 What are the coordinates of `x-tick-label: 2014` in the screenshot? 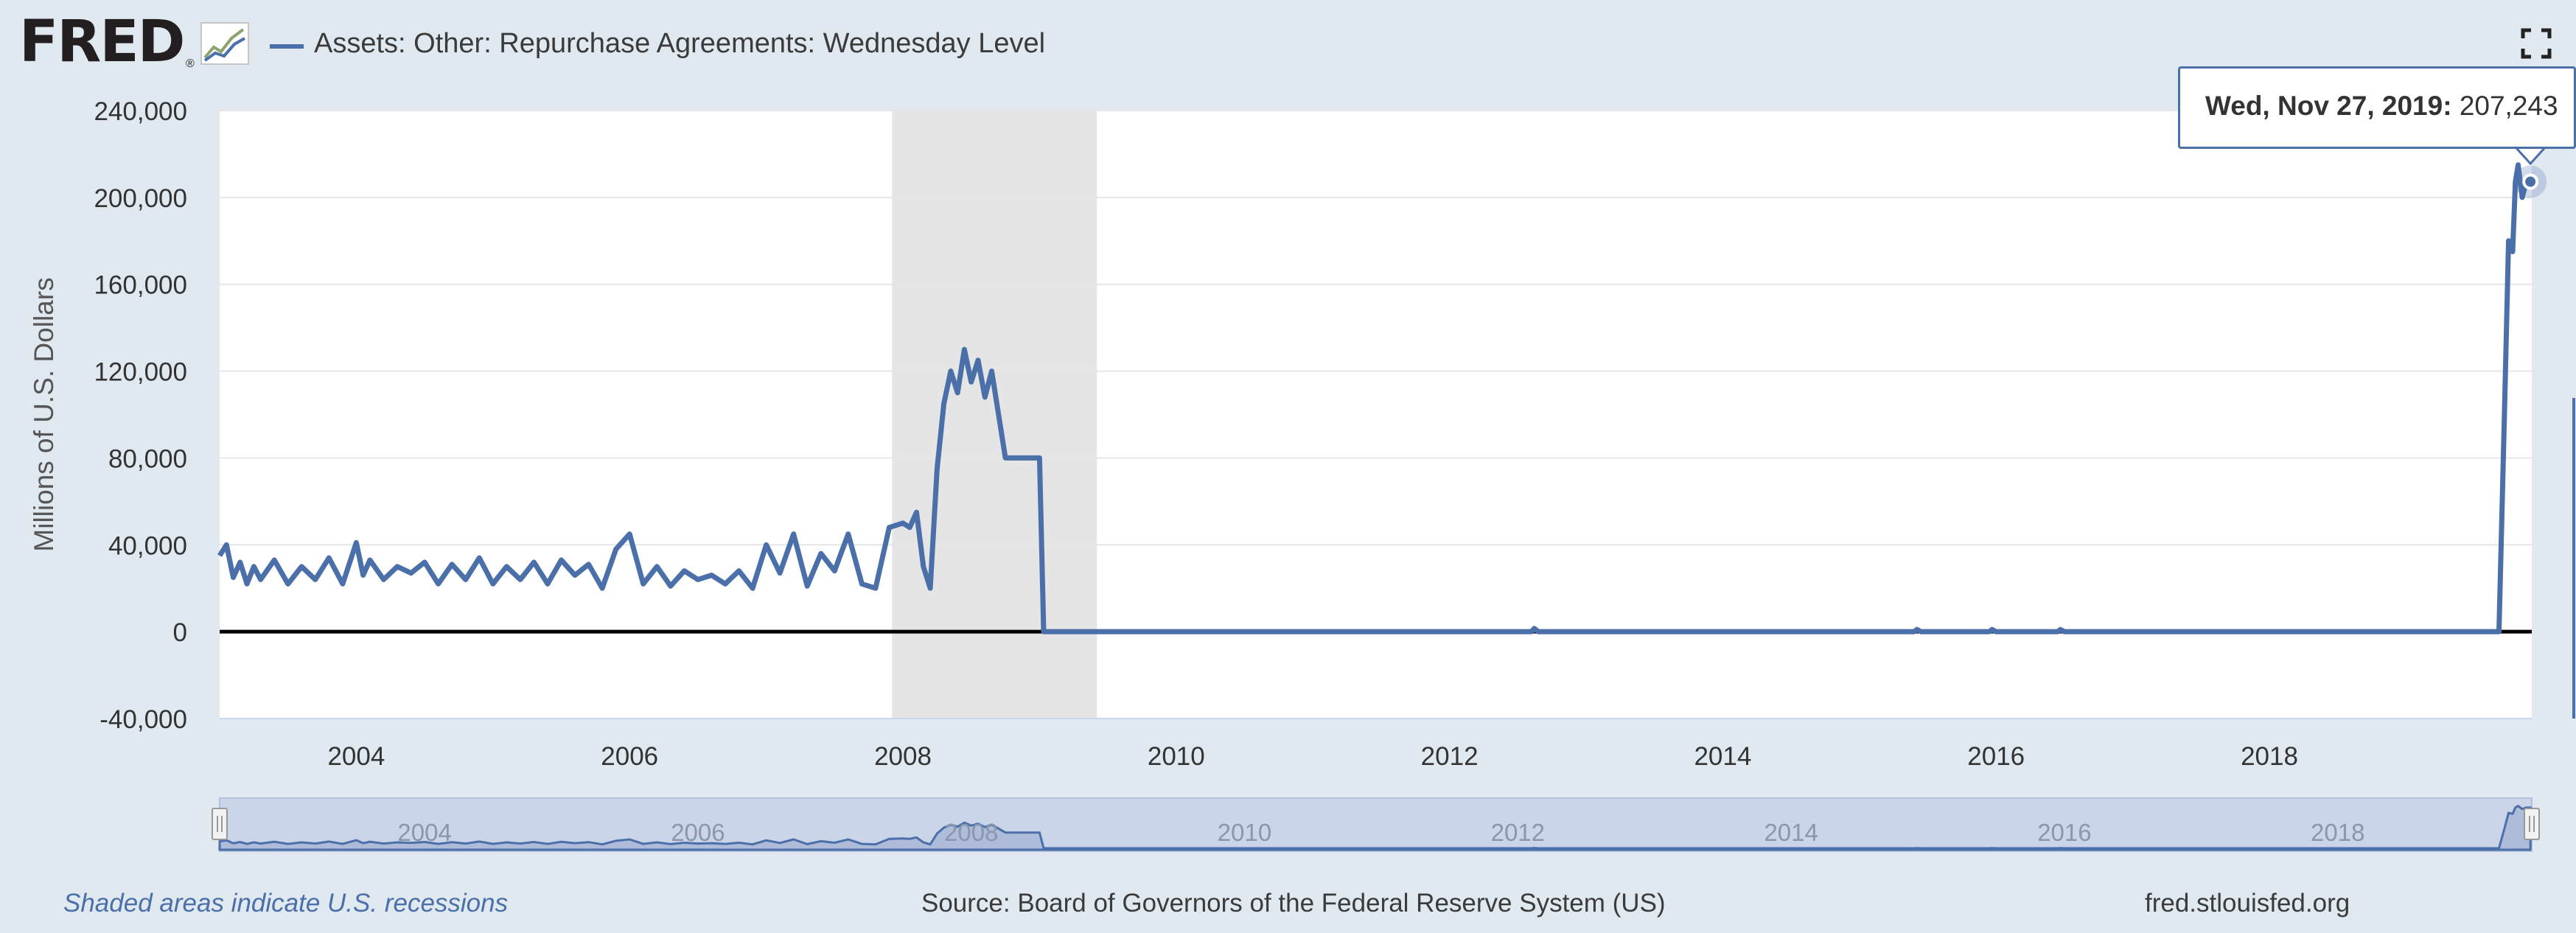 It's located at (1722, 757).